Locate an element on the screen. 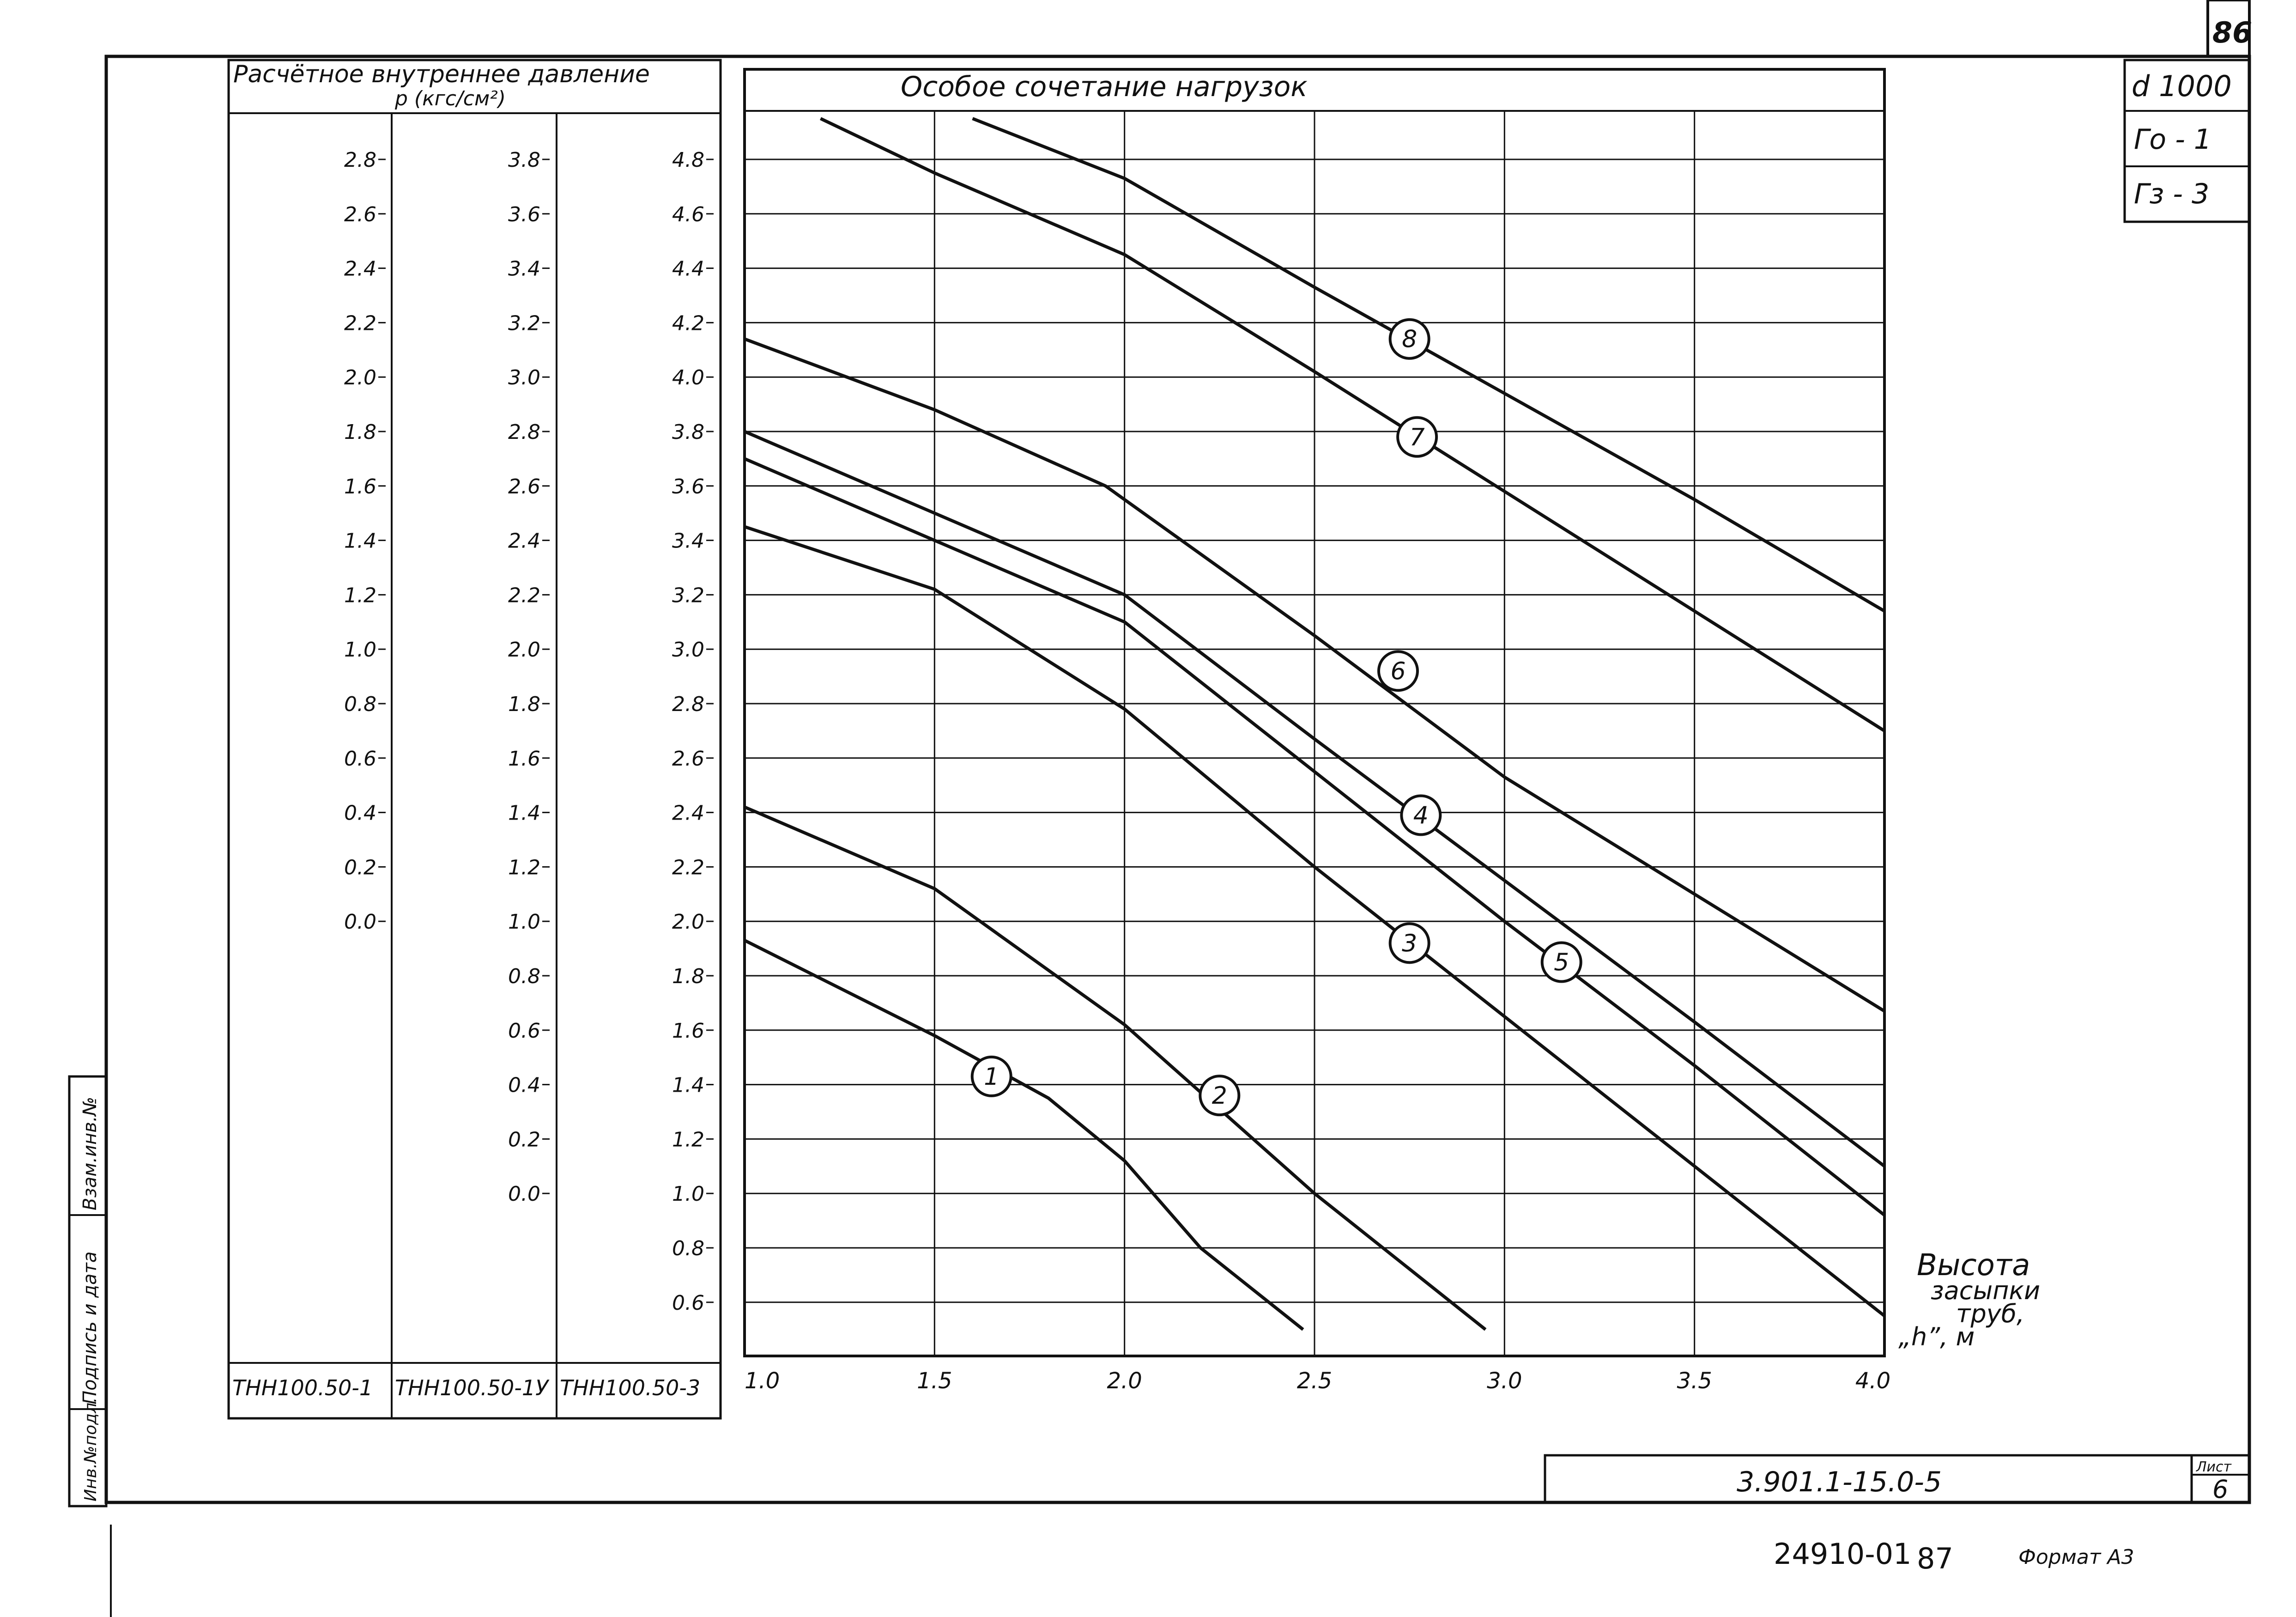 This screenshot has height=1617, width=2296. curve-label: 6 is located at coordinates (1397, 671).